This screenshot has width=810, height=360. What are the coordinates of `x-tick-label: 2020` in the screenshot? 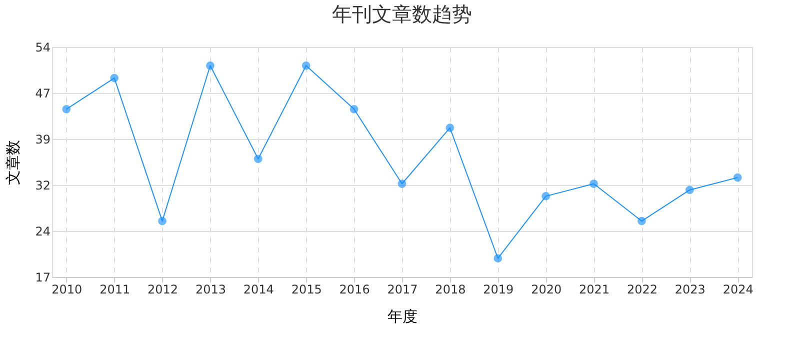 It's located at (546, 289).